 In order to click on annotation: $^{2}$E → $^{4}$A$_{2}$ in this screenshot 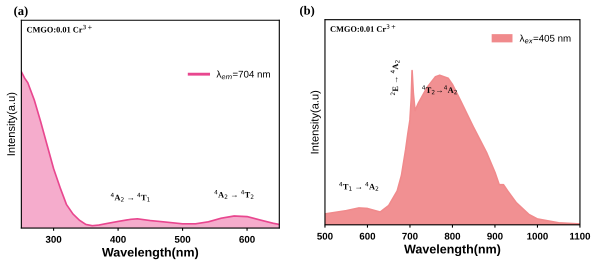, I will do `click(395, 78)`.